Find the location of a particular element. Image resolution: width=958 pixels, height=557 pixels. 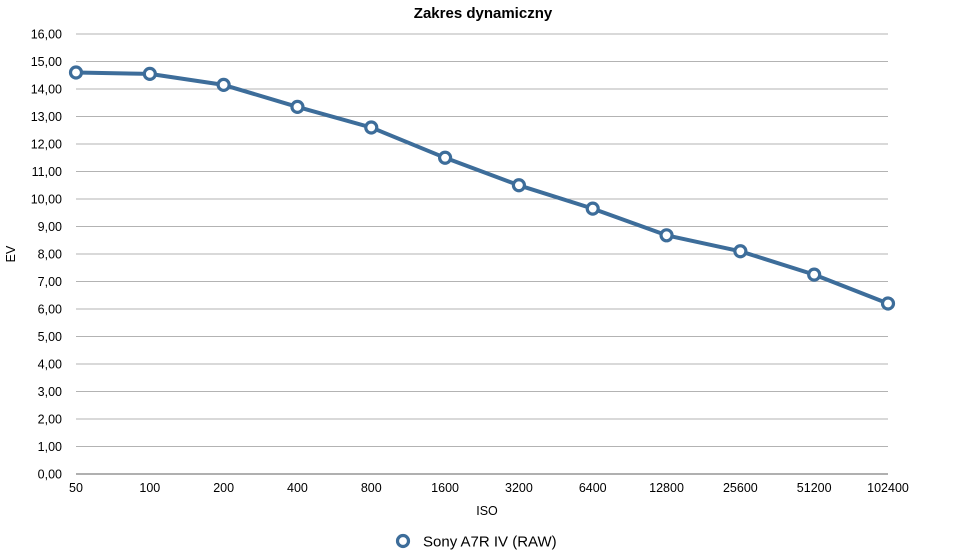

y-tick-label: 4,00 is located at coordinates (50, 365).